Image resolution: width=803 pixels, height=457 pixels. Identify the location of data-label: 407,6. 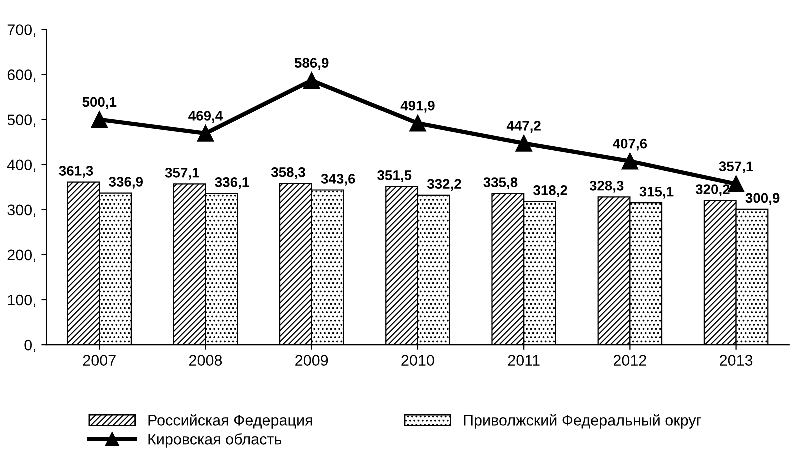
(630, 144).